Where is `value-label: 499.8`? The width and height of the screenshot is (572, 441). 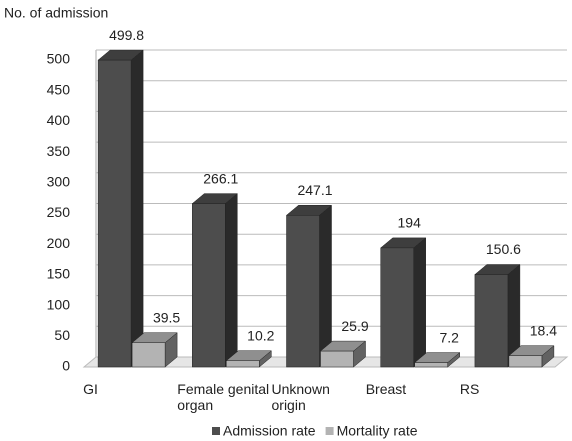 value-label: 499.8 is located at coordinates (126, 35).